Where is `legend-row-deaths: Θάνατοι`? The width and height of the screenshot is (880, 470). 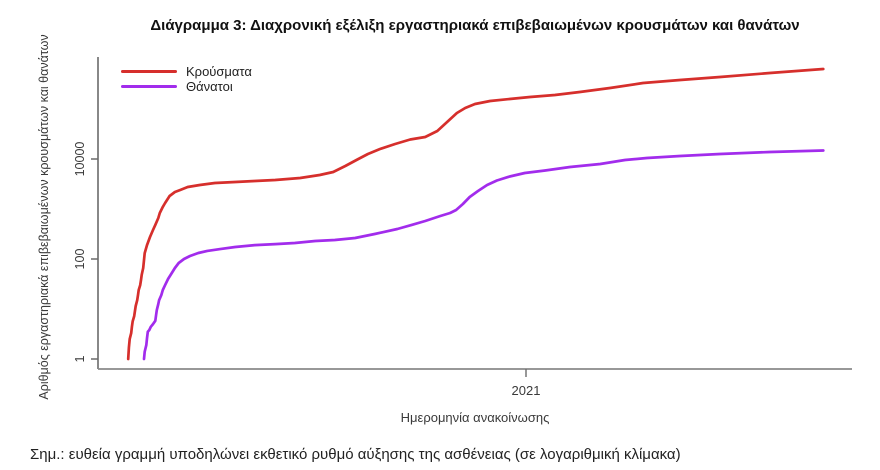
legend-row-deaths: Θάνατοι is located at coordinates (186, 86).